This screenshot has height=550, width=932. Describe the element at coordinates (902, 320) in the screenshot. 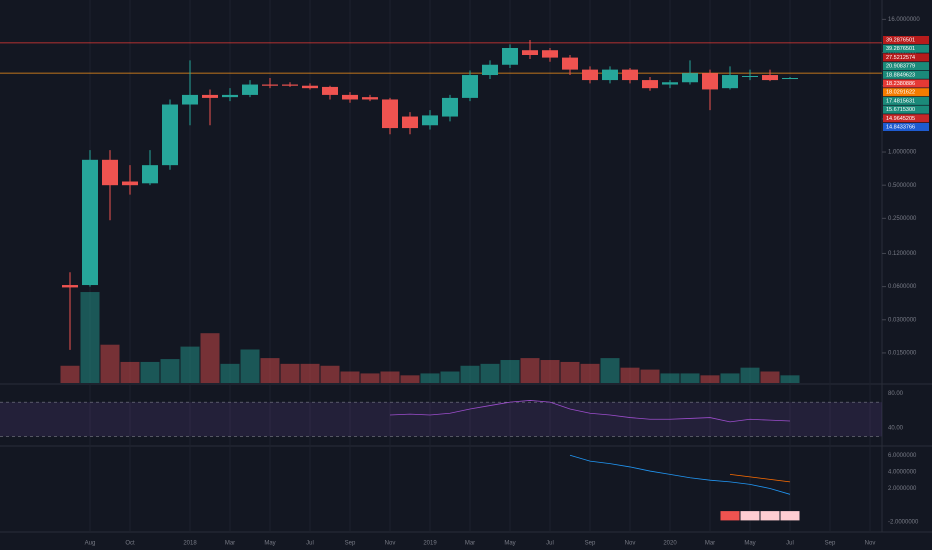

I see `y-tick-label: 0.0300000` at that location.